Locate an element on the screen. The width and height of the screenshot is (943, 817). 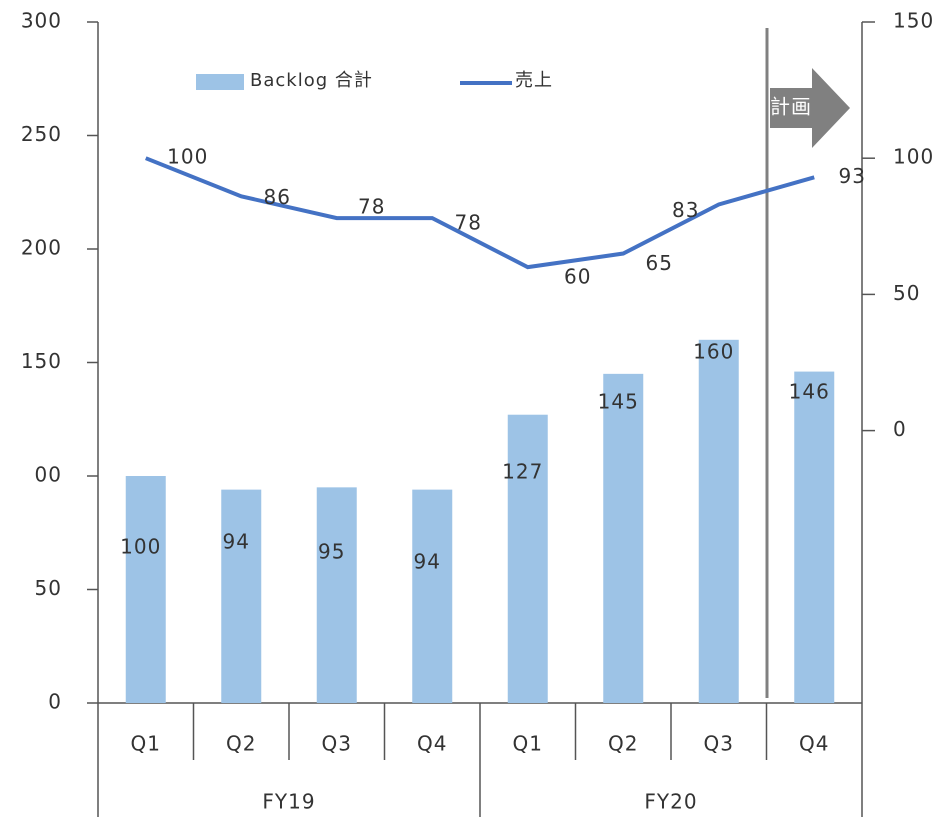
y-tick-label: 150 is located at coordinates (41, 361).